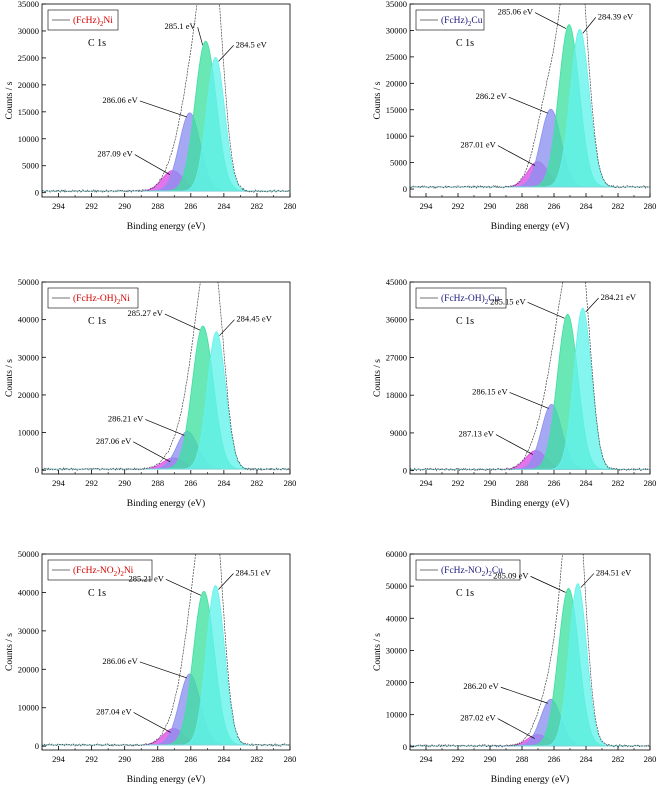  What do you see at coordinates (93, 21) in the screenshot?
I see `legend-label: (FcHz)2Ni` at bounding box center [93, 21].